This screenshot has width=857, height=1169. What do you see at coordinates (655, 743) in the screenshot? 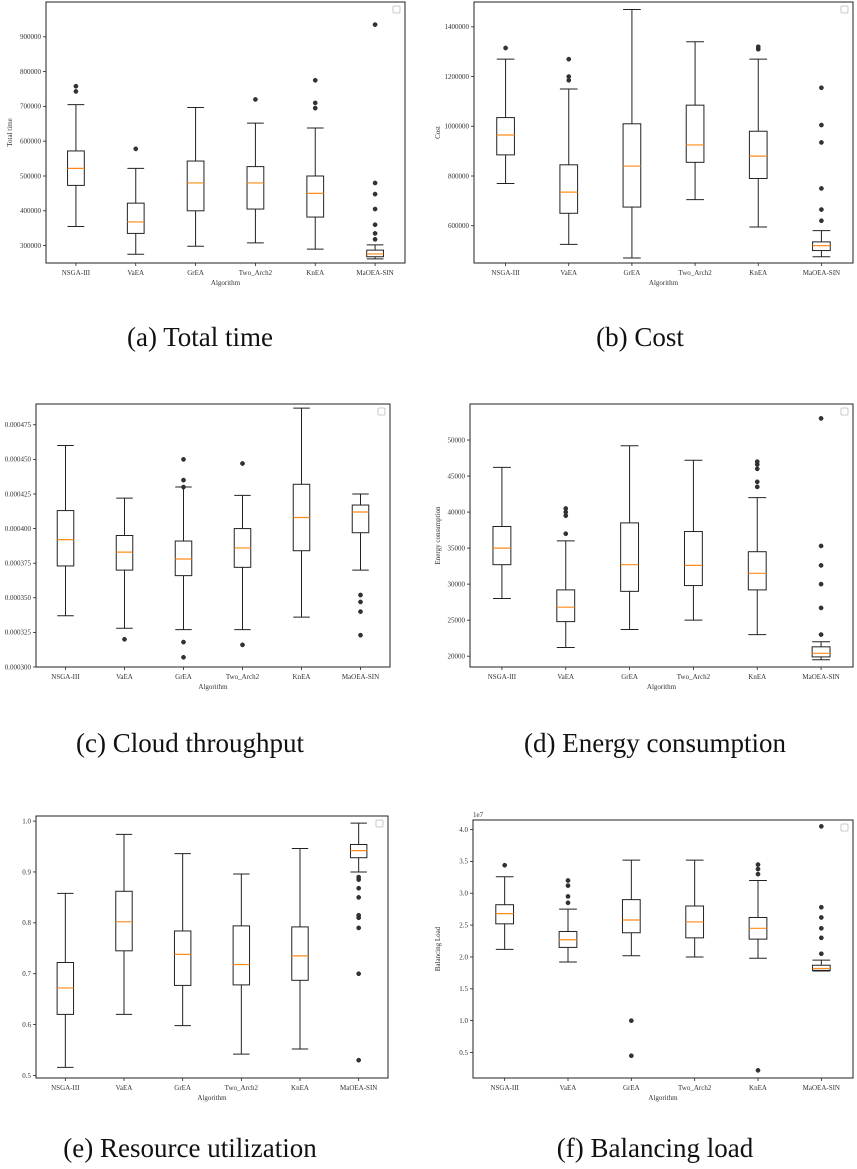
I see `caption-energy-consumption: (d) Energy consumption` at bounding box center [655, 743].